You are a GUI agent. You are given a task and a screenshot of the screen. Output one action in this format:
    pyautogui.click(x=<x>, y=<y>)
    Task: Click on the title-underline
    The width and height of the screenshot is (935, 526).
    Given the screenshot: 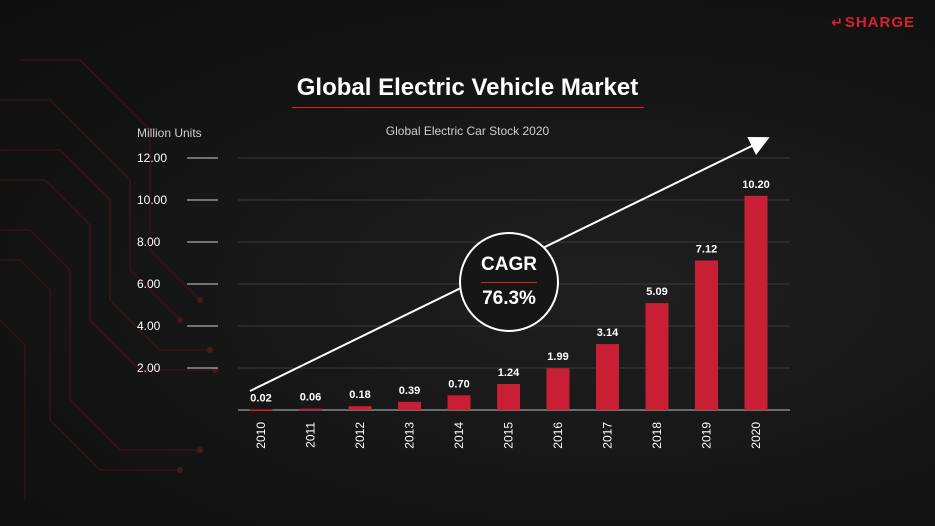 What is the action you would take?
    pyautogui.click(x=468, y=107)
    